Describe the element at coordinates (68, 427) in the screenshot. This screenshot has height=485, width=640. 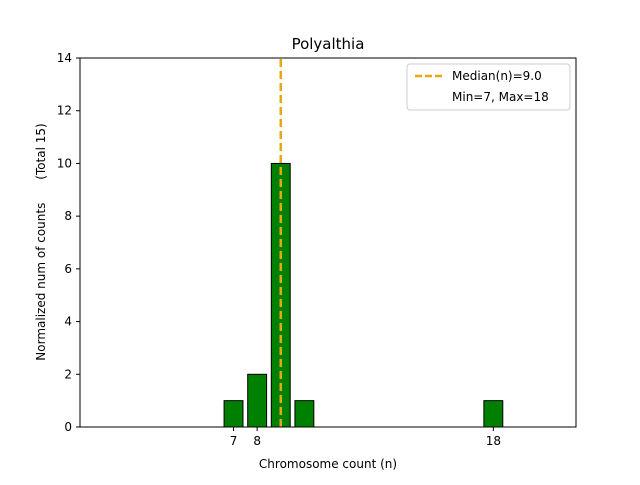
I see `y-tick-label: 0` at that location.